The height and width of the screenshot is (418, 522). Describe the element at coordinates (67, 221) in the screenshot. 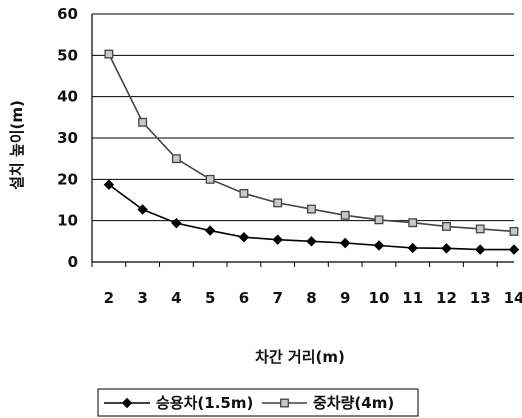

I see `y-tick-label: 10` at that location.